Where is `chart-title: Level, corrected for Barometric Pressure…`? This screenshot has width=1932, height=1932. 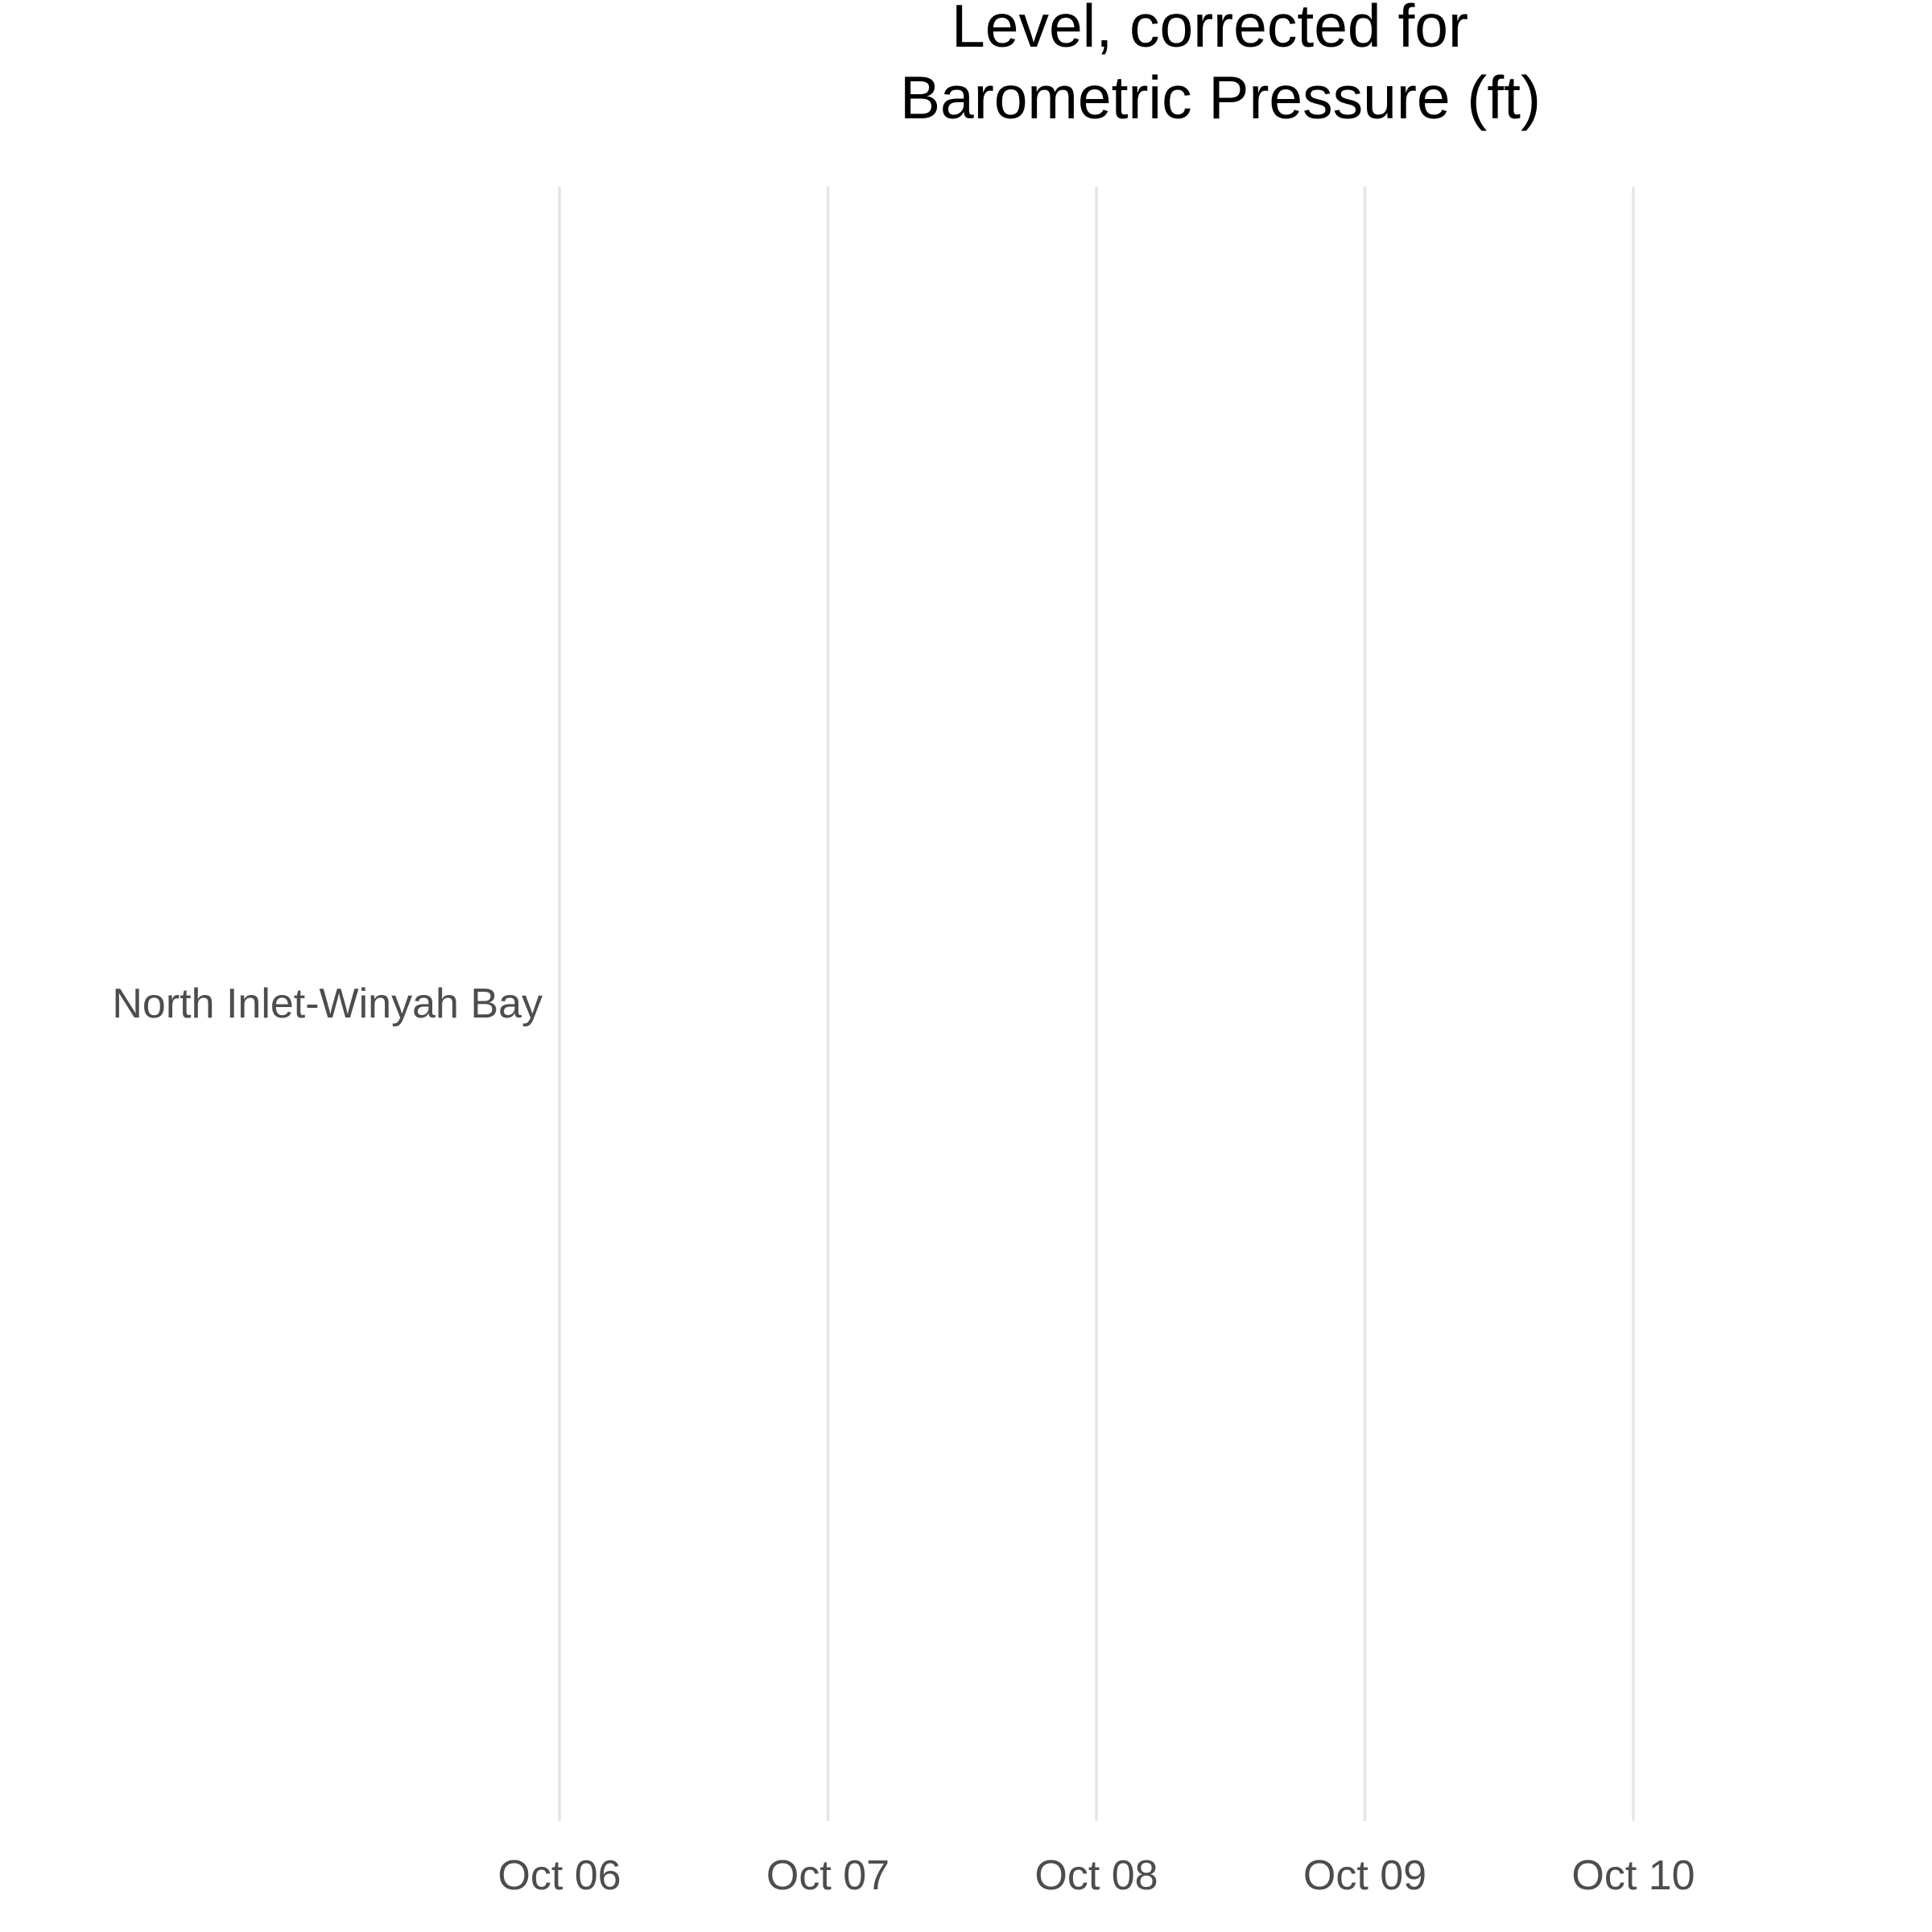 chart-title: Level, corrected for Barometric Pressure… is located at coordinates (1220, 65).